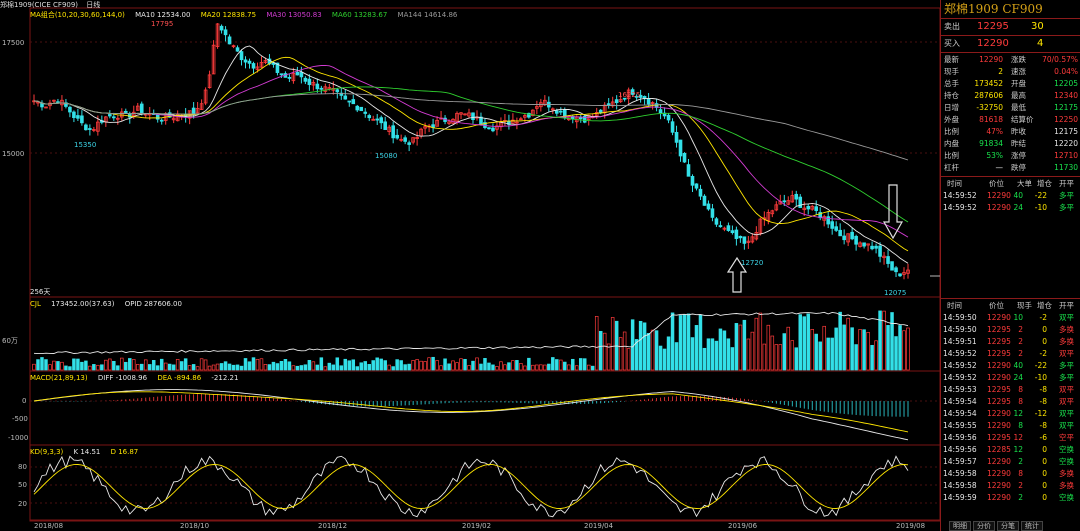 The image size is (1080, 531). What do you see at coordinates (1010, 144) in the screenshot?
I see `stat-row: 内盘 91834 昨结 12220` at bounding box center [1010, 144].